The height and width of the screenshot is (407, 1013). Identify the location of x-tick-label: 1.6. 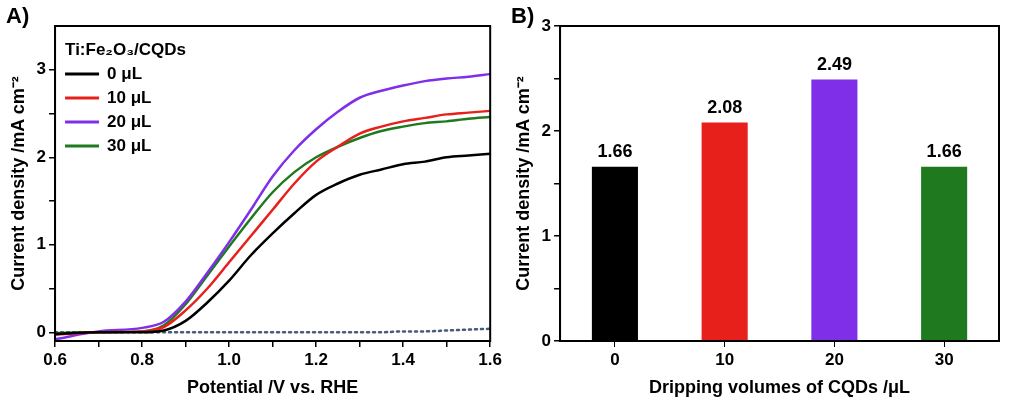
(490, 359).